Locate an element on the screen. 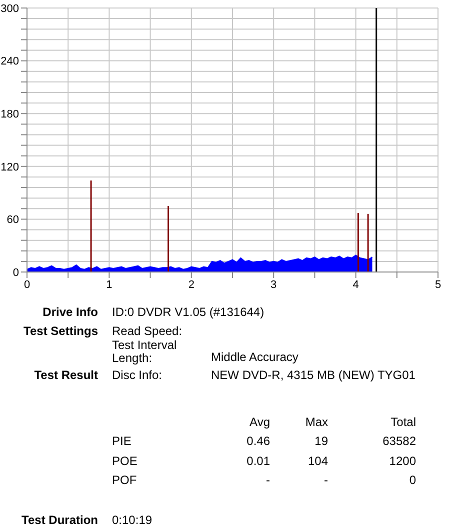  text: Total is located at coordinates (403, 422).